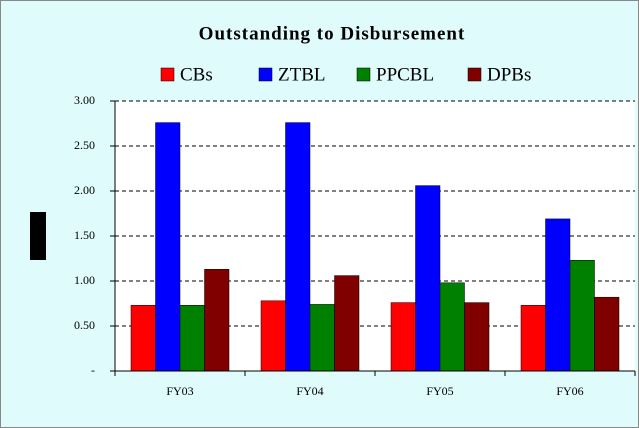 The height and width of the screenshot is (428, 639). What do you see at coordinates (405, 74) in the screenshot?
I see `legend-label: PPCBL` at bounding box center [405, 74].